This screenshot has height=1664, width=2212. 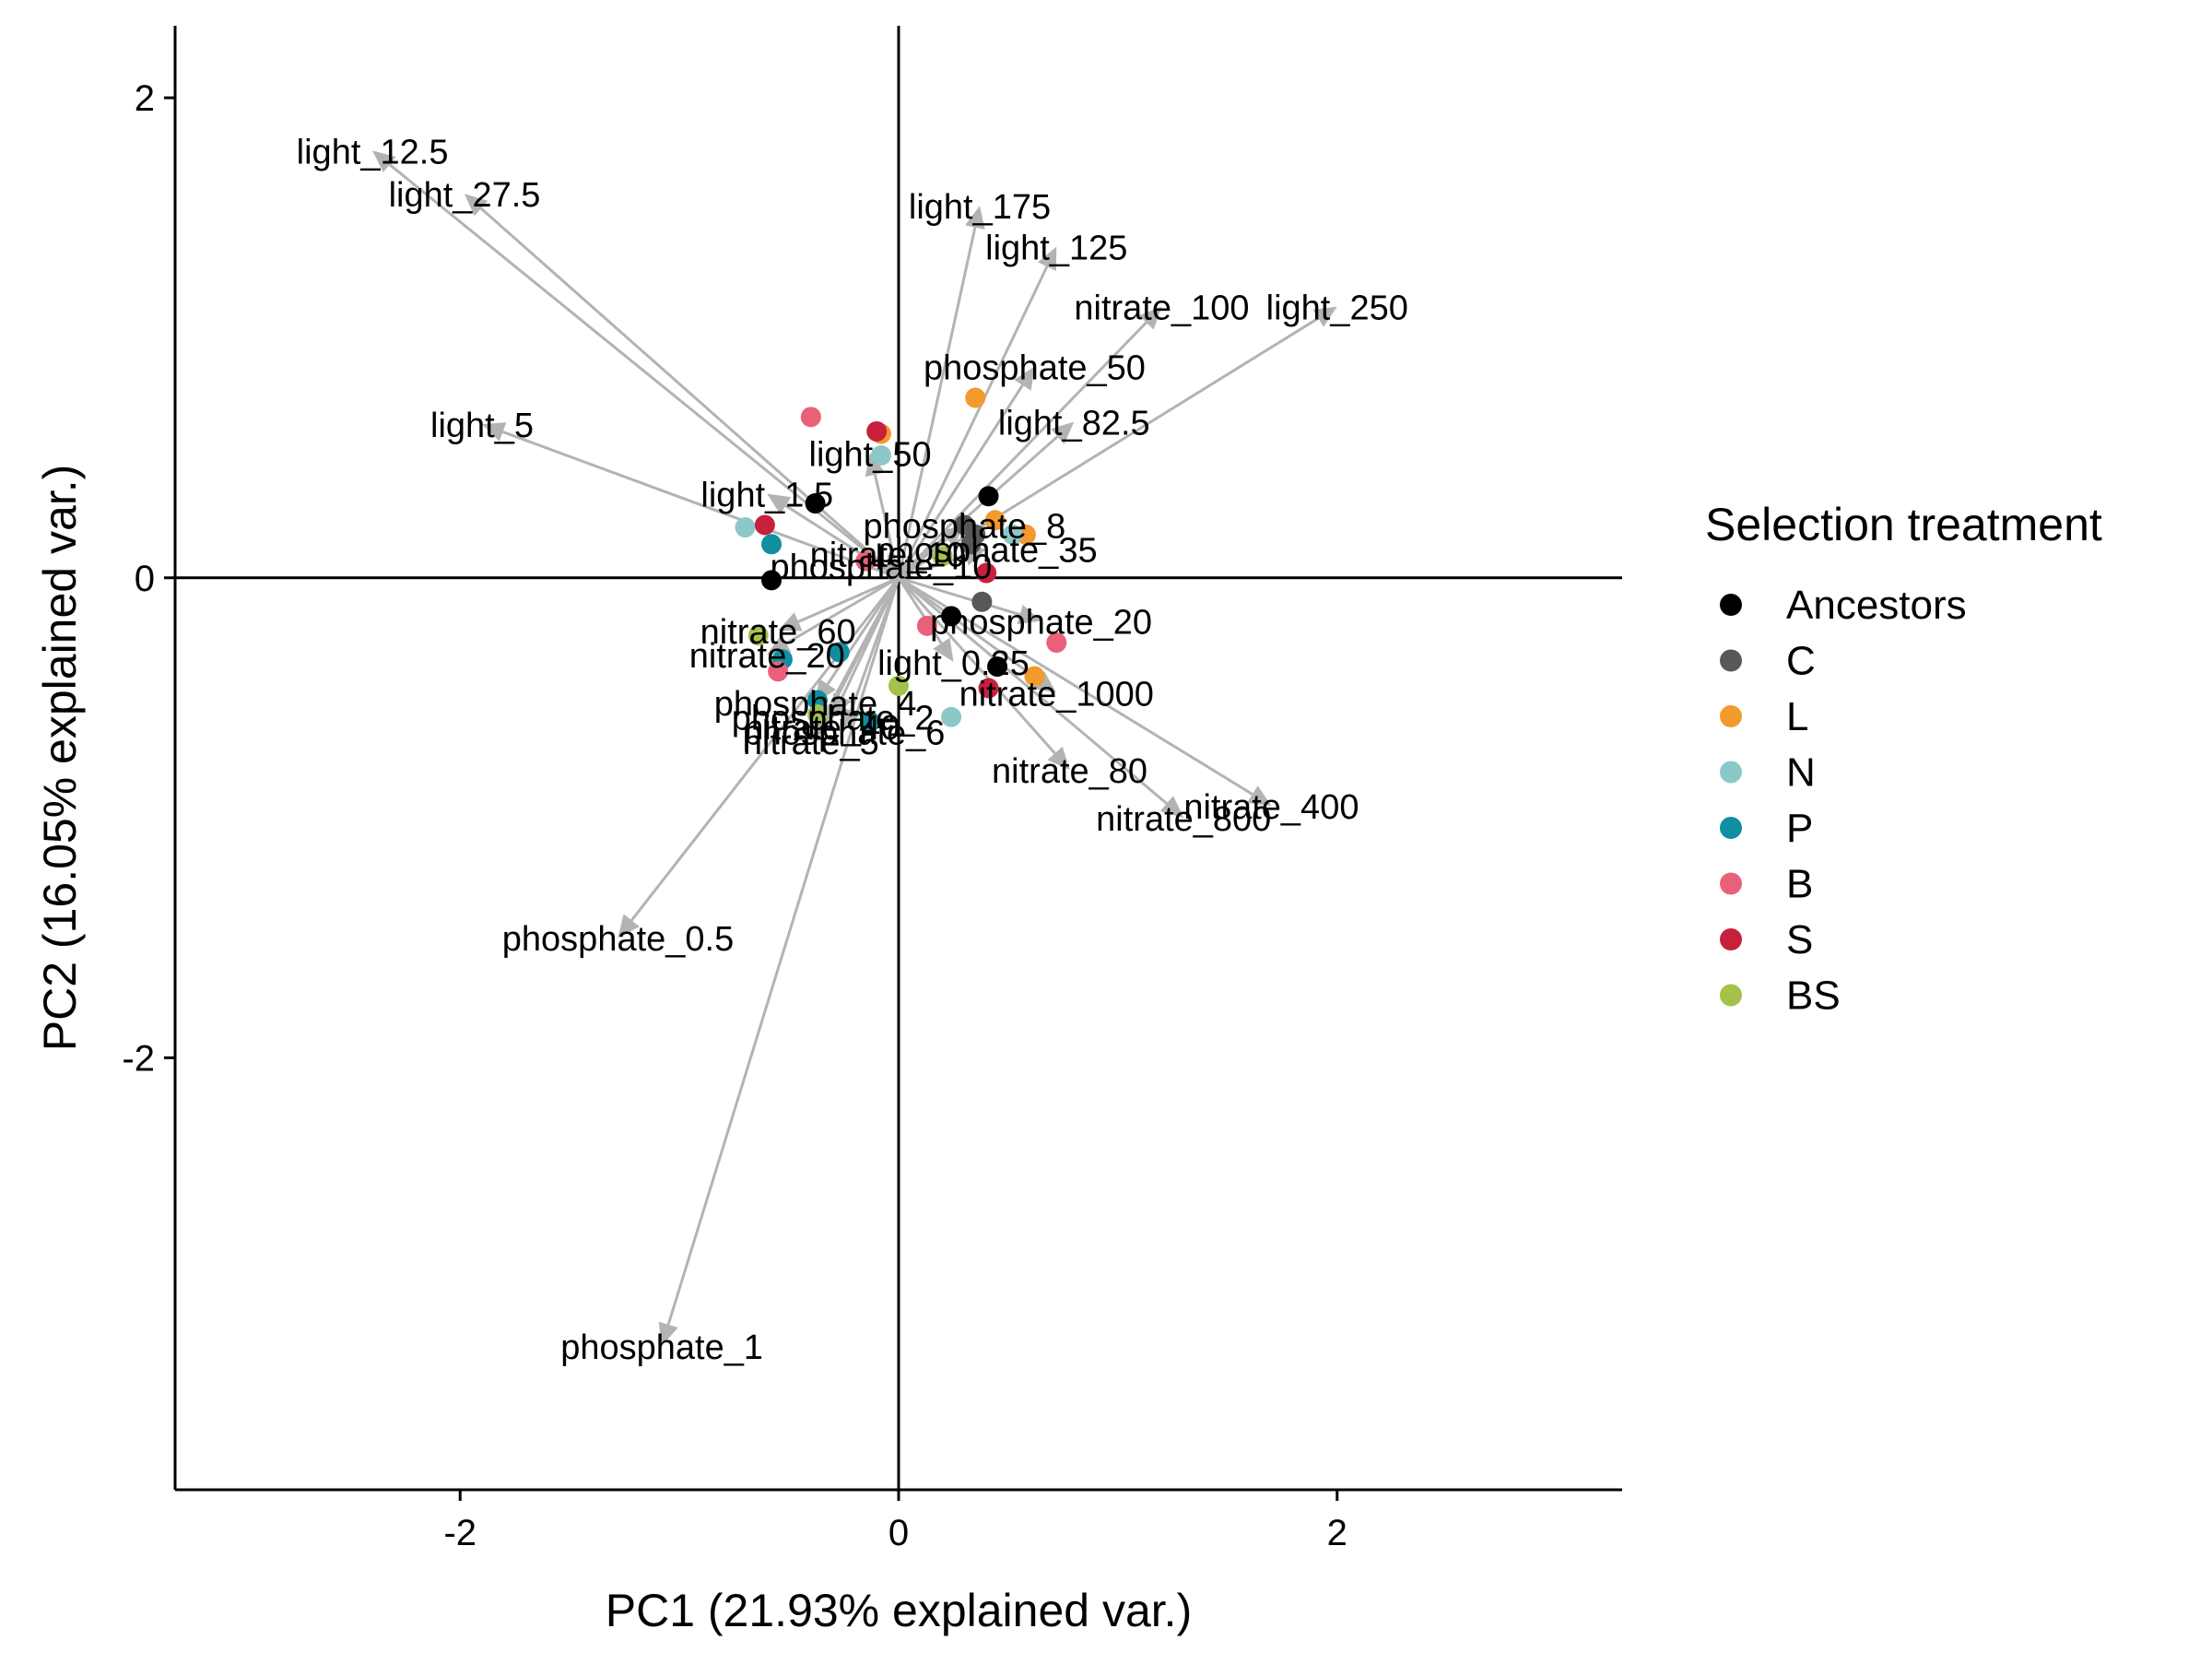 What do you see at coordinates (1843, 605) in the screenshot?
I see `legend-item-ancestors: Ancestors` at bounding box center [1843, 605].